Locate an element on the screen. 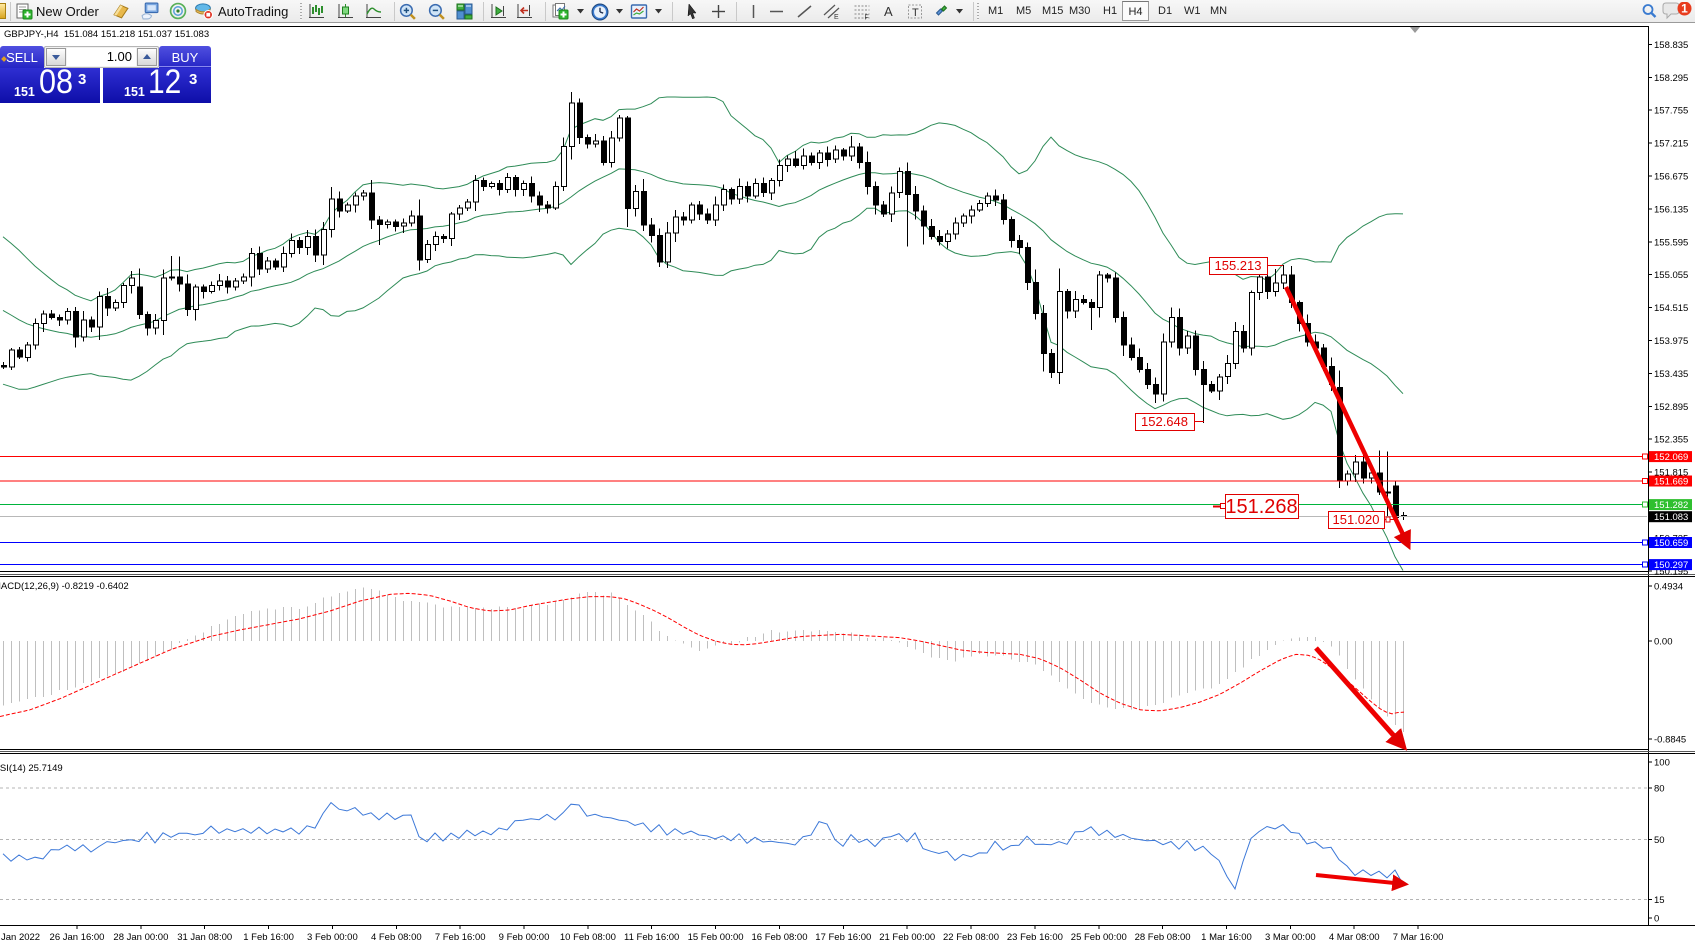  svg-text: 157.215 is located at coordinates (1671, 144).